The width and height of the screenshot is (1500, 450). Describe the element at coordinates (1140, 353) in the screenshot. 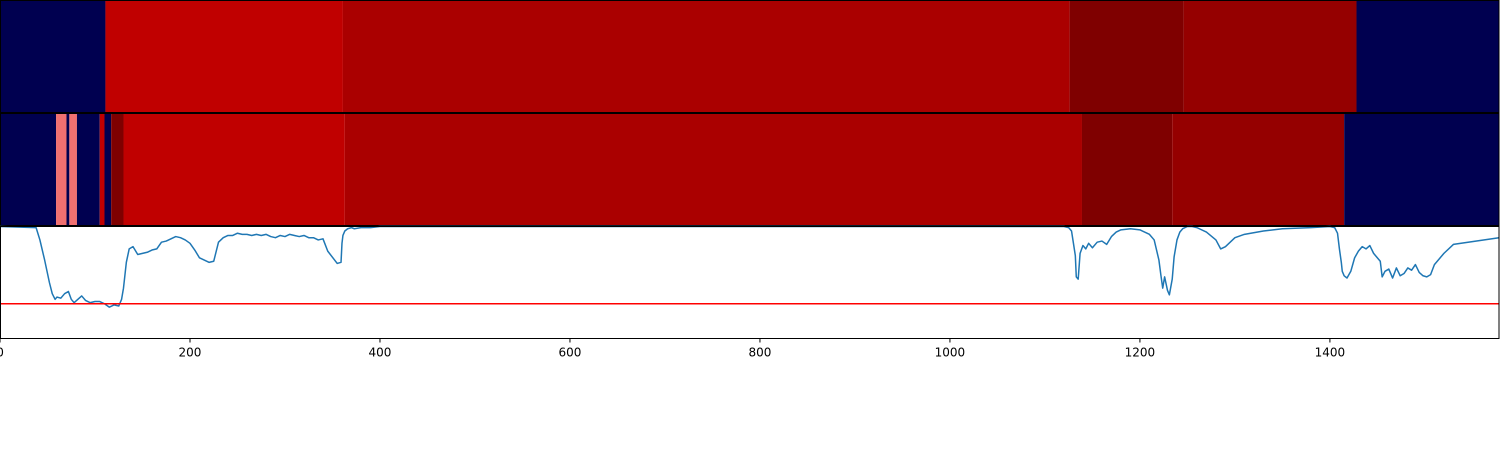

I see `x-tick-label-6: 1200` at that location.